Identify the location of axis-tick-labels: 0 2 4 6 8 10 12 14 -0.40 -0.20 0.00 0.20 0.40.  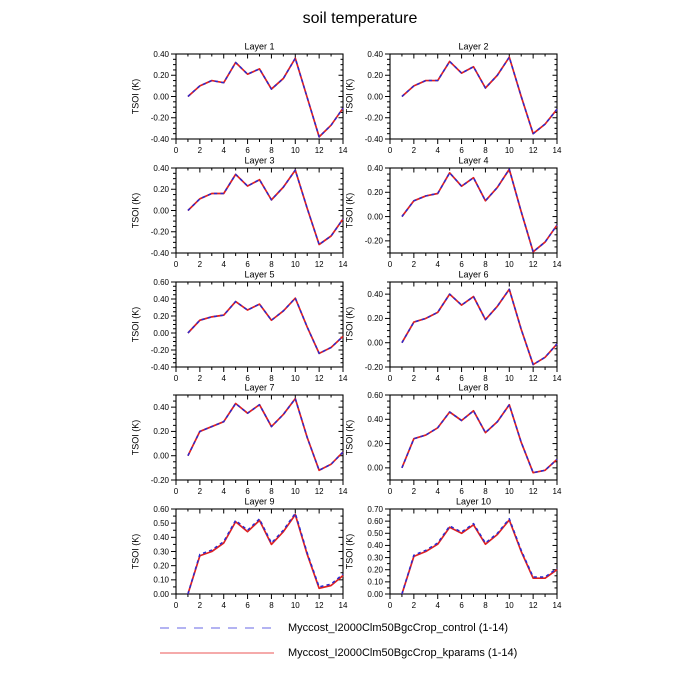
(249, 216).